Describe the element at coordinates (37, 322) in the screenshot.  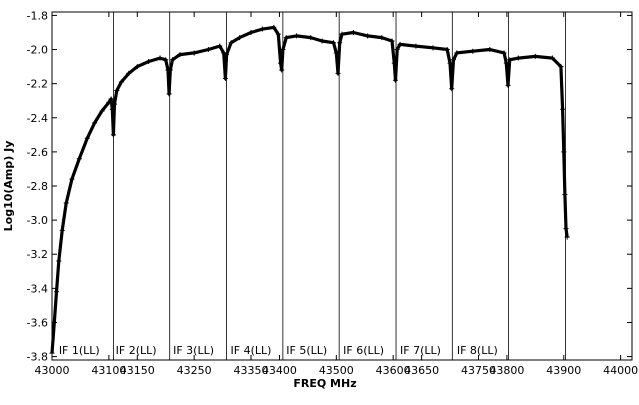
I see `y-tick-label-9: -3.6` at that location.